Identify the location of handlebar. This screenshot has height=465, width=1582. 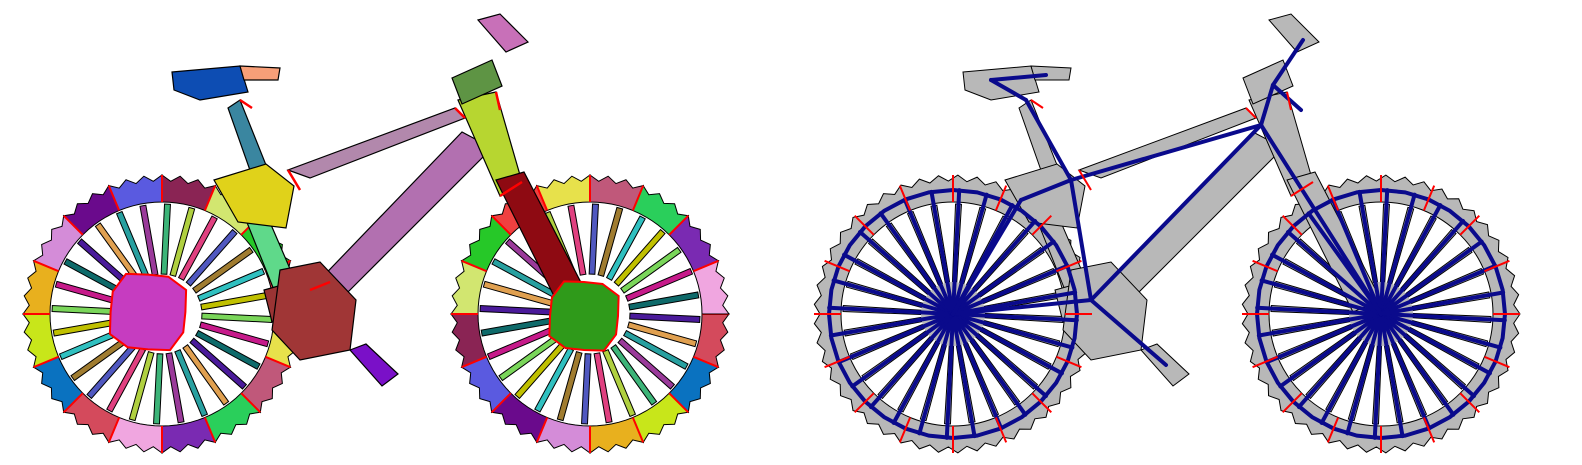
(503, 33).